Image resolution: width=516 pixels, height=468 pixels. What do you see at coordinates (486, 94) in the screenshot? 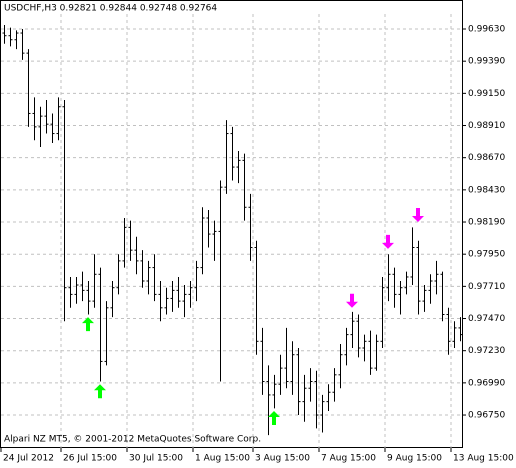
I see `y-tick-label: 0.99150` at bounding box center [486, 94].